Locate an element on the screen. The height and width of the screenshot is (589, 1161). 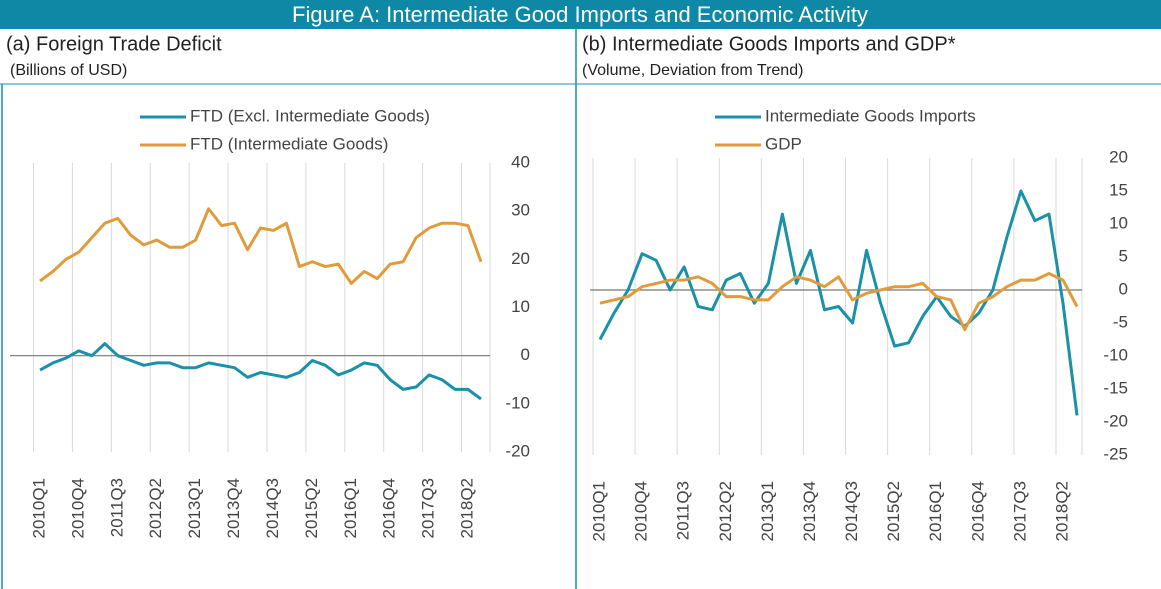
panel-subtitle: (Billions of USD) is located at coordinates (68, 70).